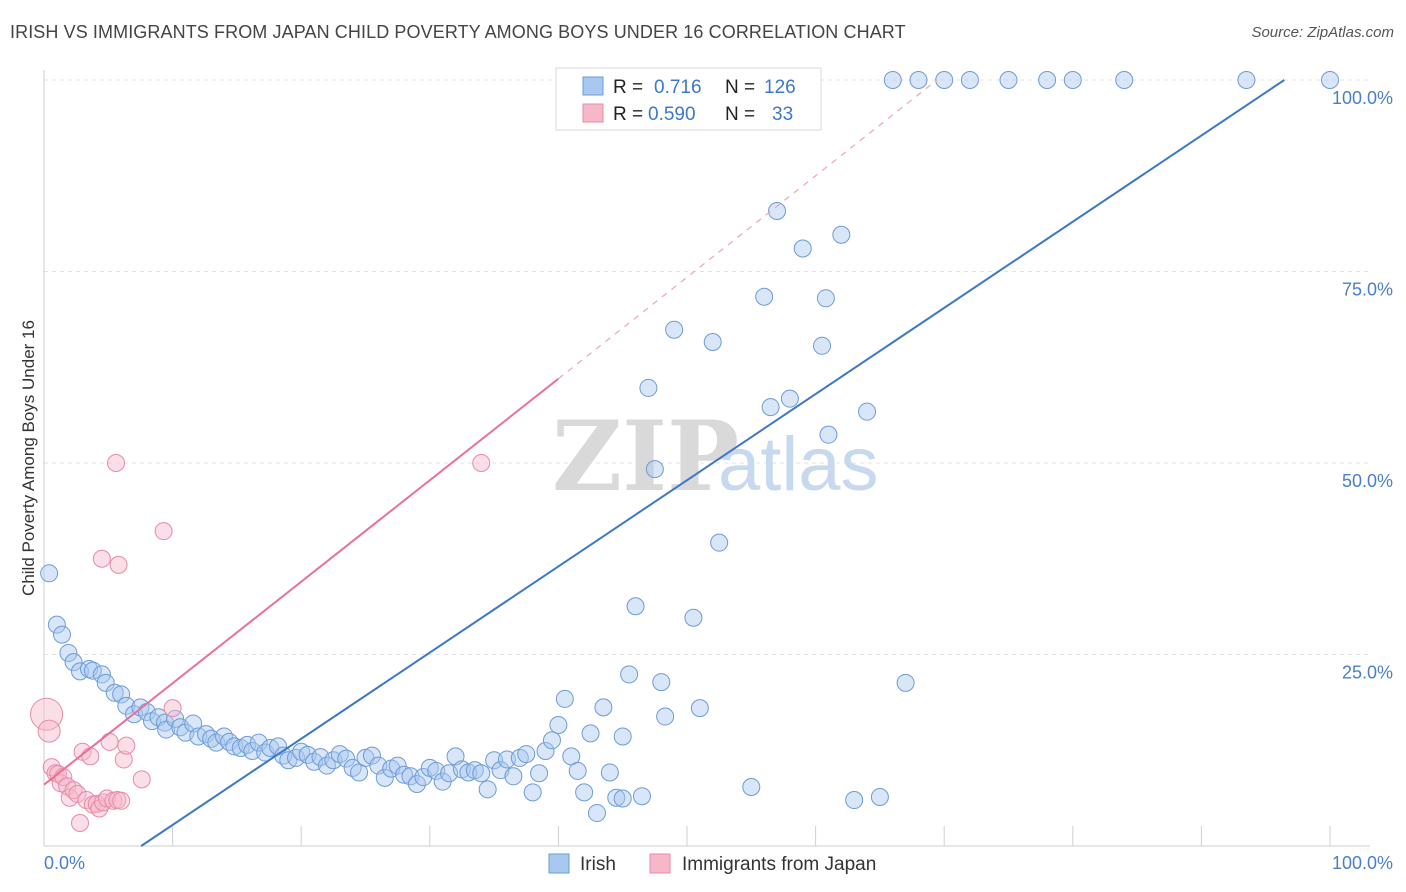  What do you see at coordinates (628, 114) in the screenshot?
I see `legend-r-label-japan: R =` at bounding box center [628, 114].